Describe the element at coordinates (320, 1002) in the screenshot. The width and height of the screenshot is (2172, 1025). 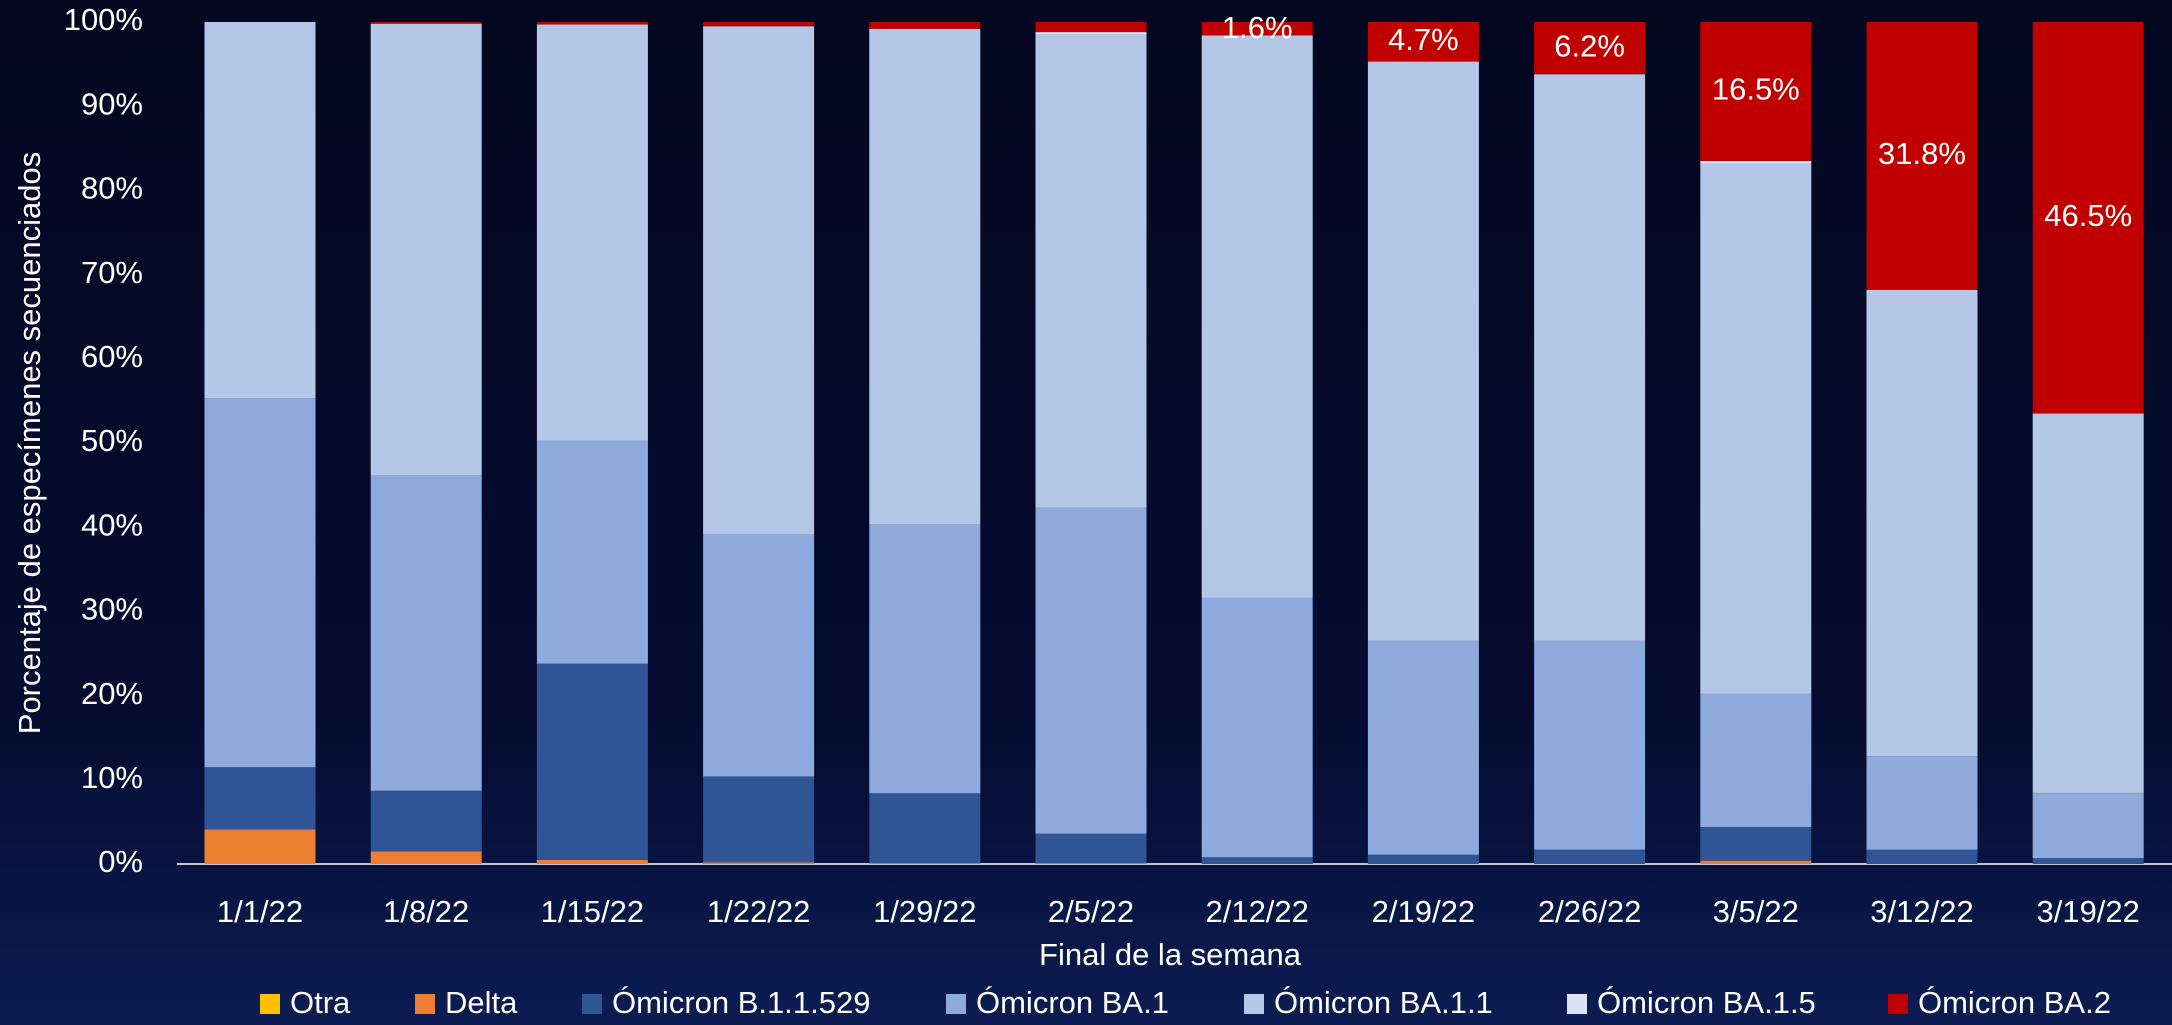
I see `legend-label: Otra` at that location.